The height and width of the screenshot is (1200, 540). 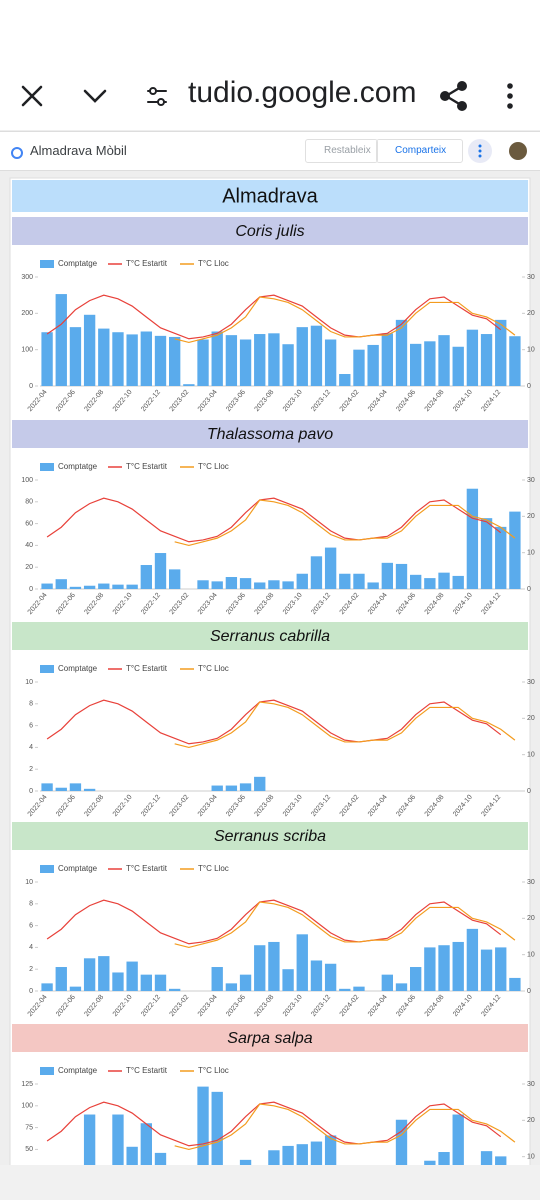 I want to click on tabs-chevron, so click(x=95, y=96).